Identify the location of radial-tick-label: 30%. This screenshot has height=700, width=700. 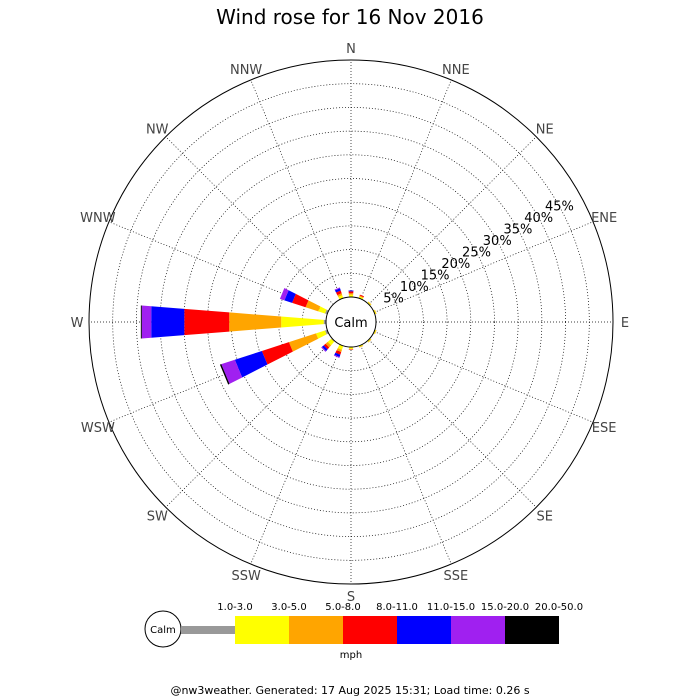
(497, 241).